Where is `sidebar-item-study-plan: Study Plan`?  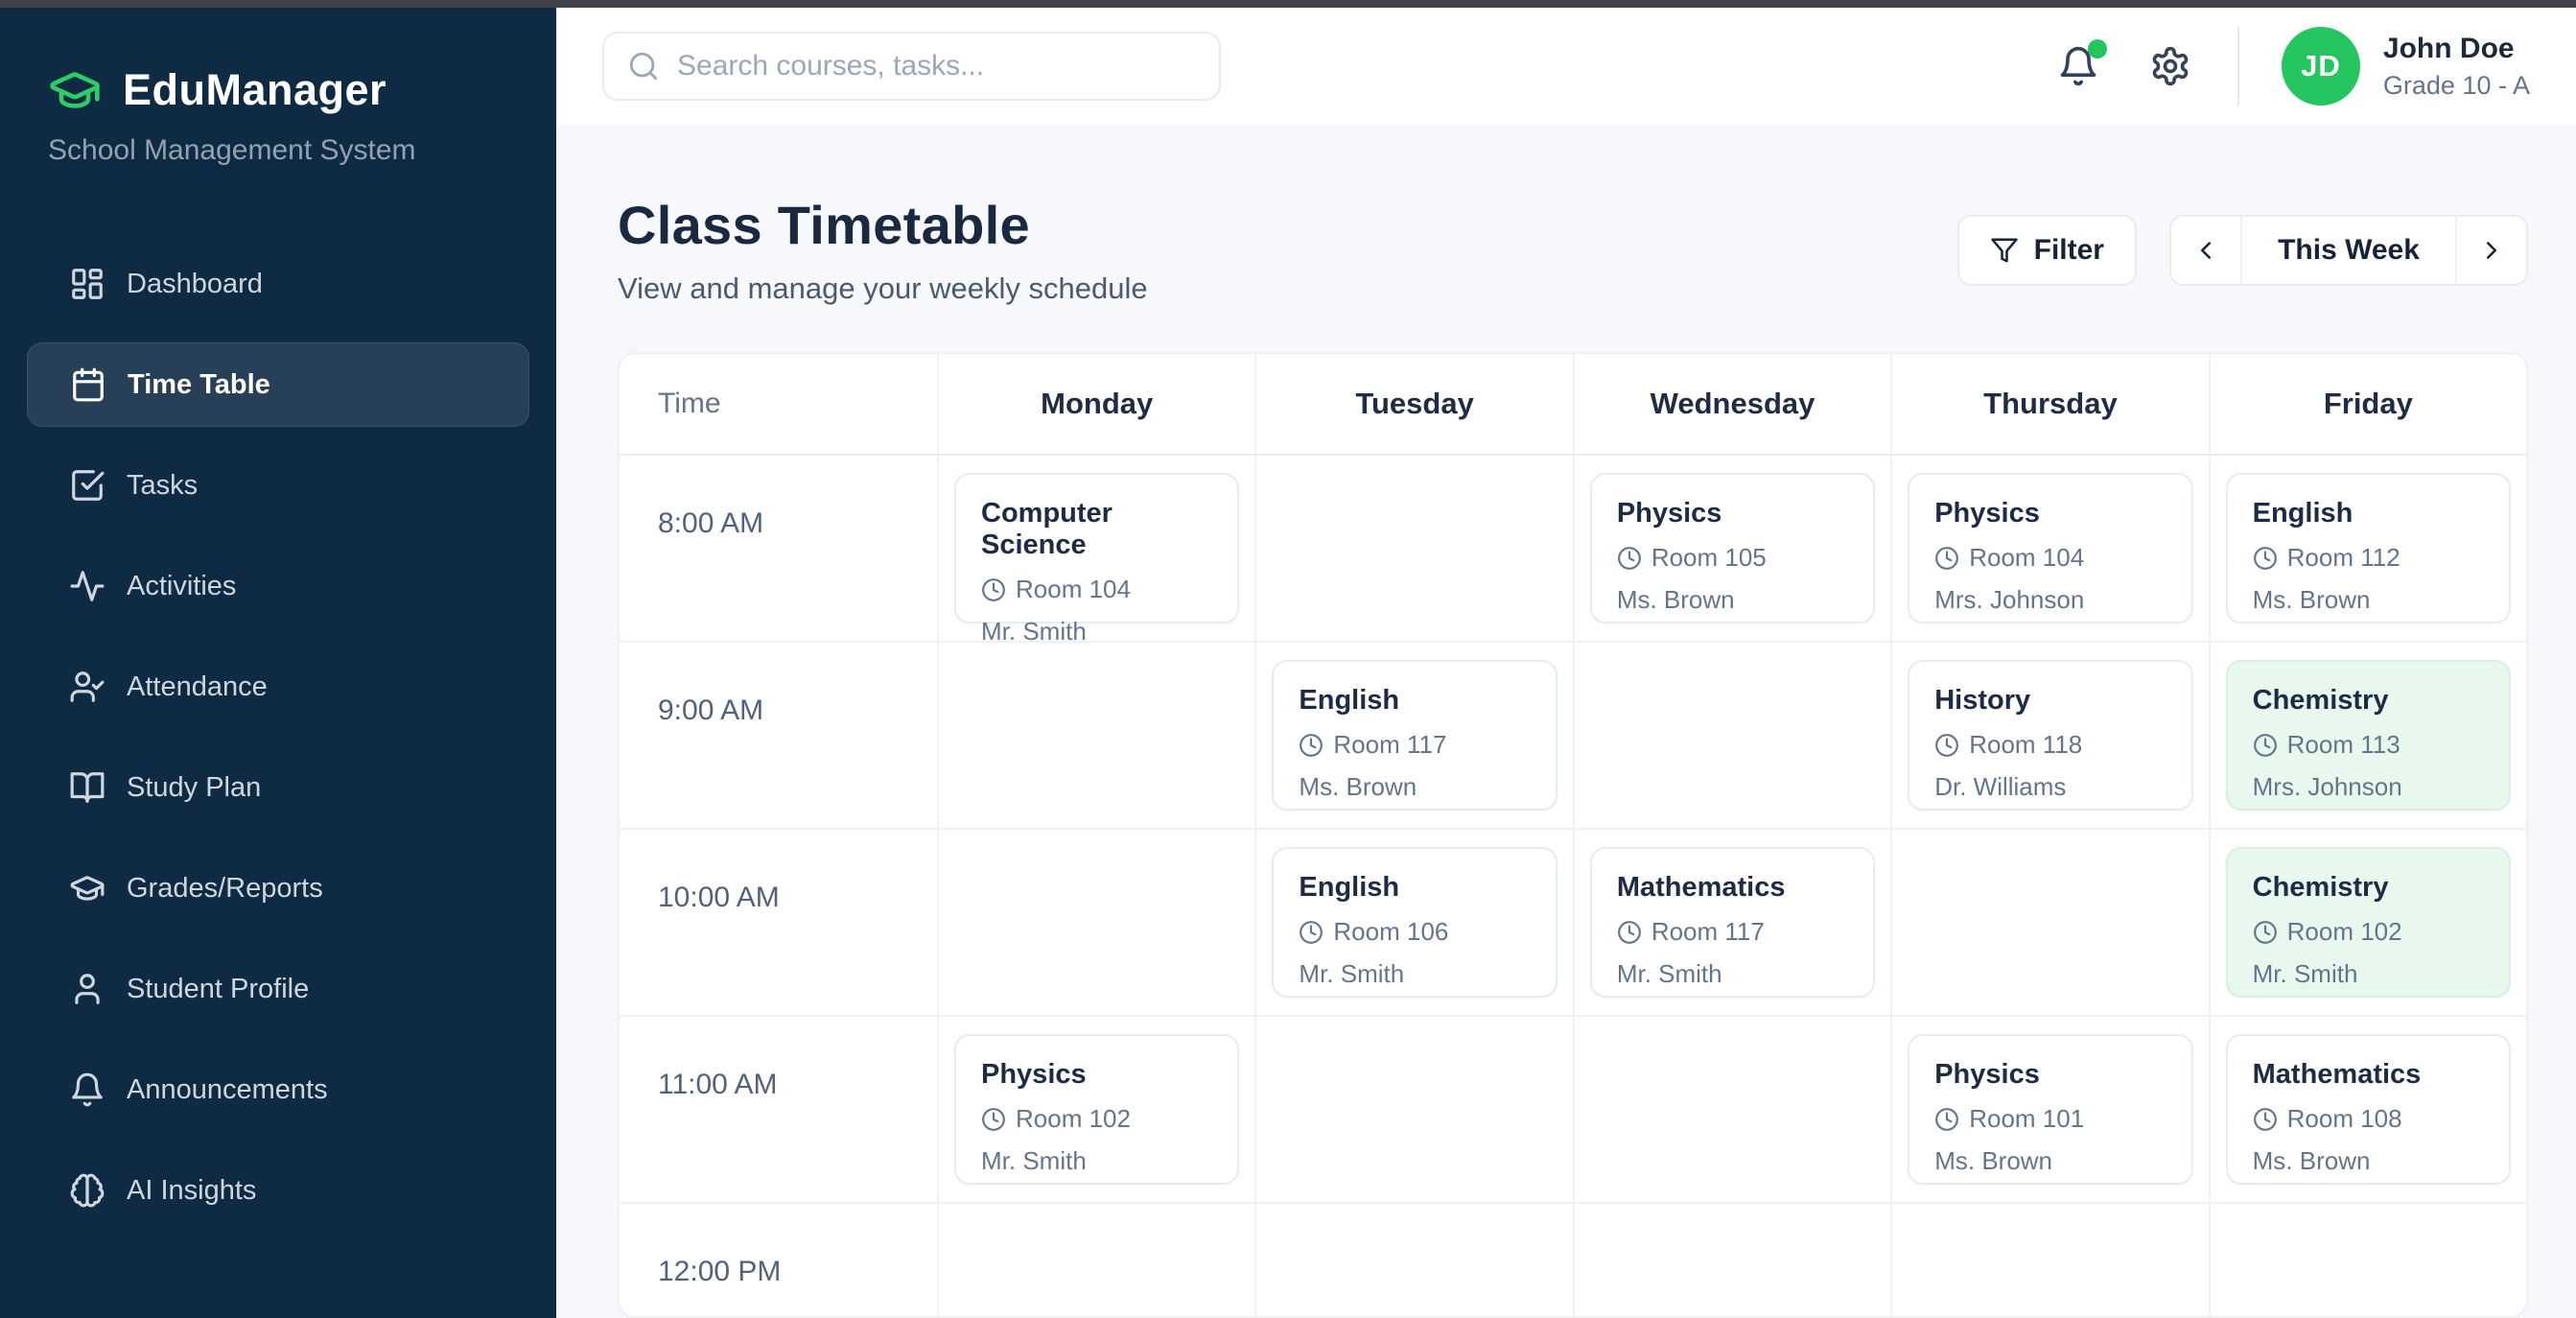 sidebar-item-study-plan: Study Plan is located at coordinates (278, 787).